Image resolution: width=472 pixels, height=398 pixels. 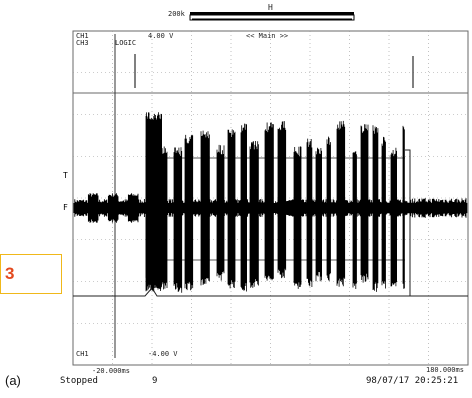 I want to click on envelope-edge, so click(x=408, y=222).